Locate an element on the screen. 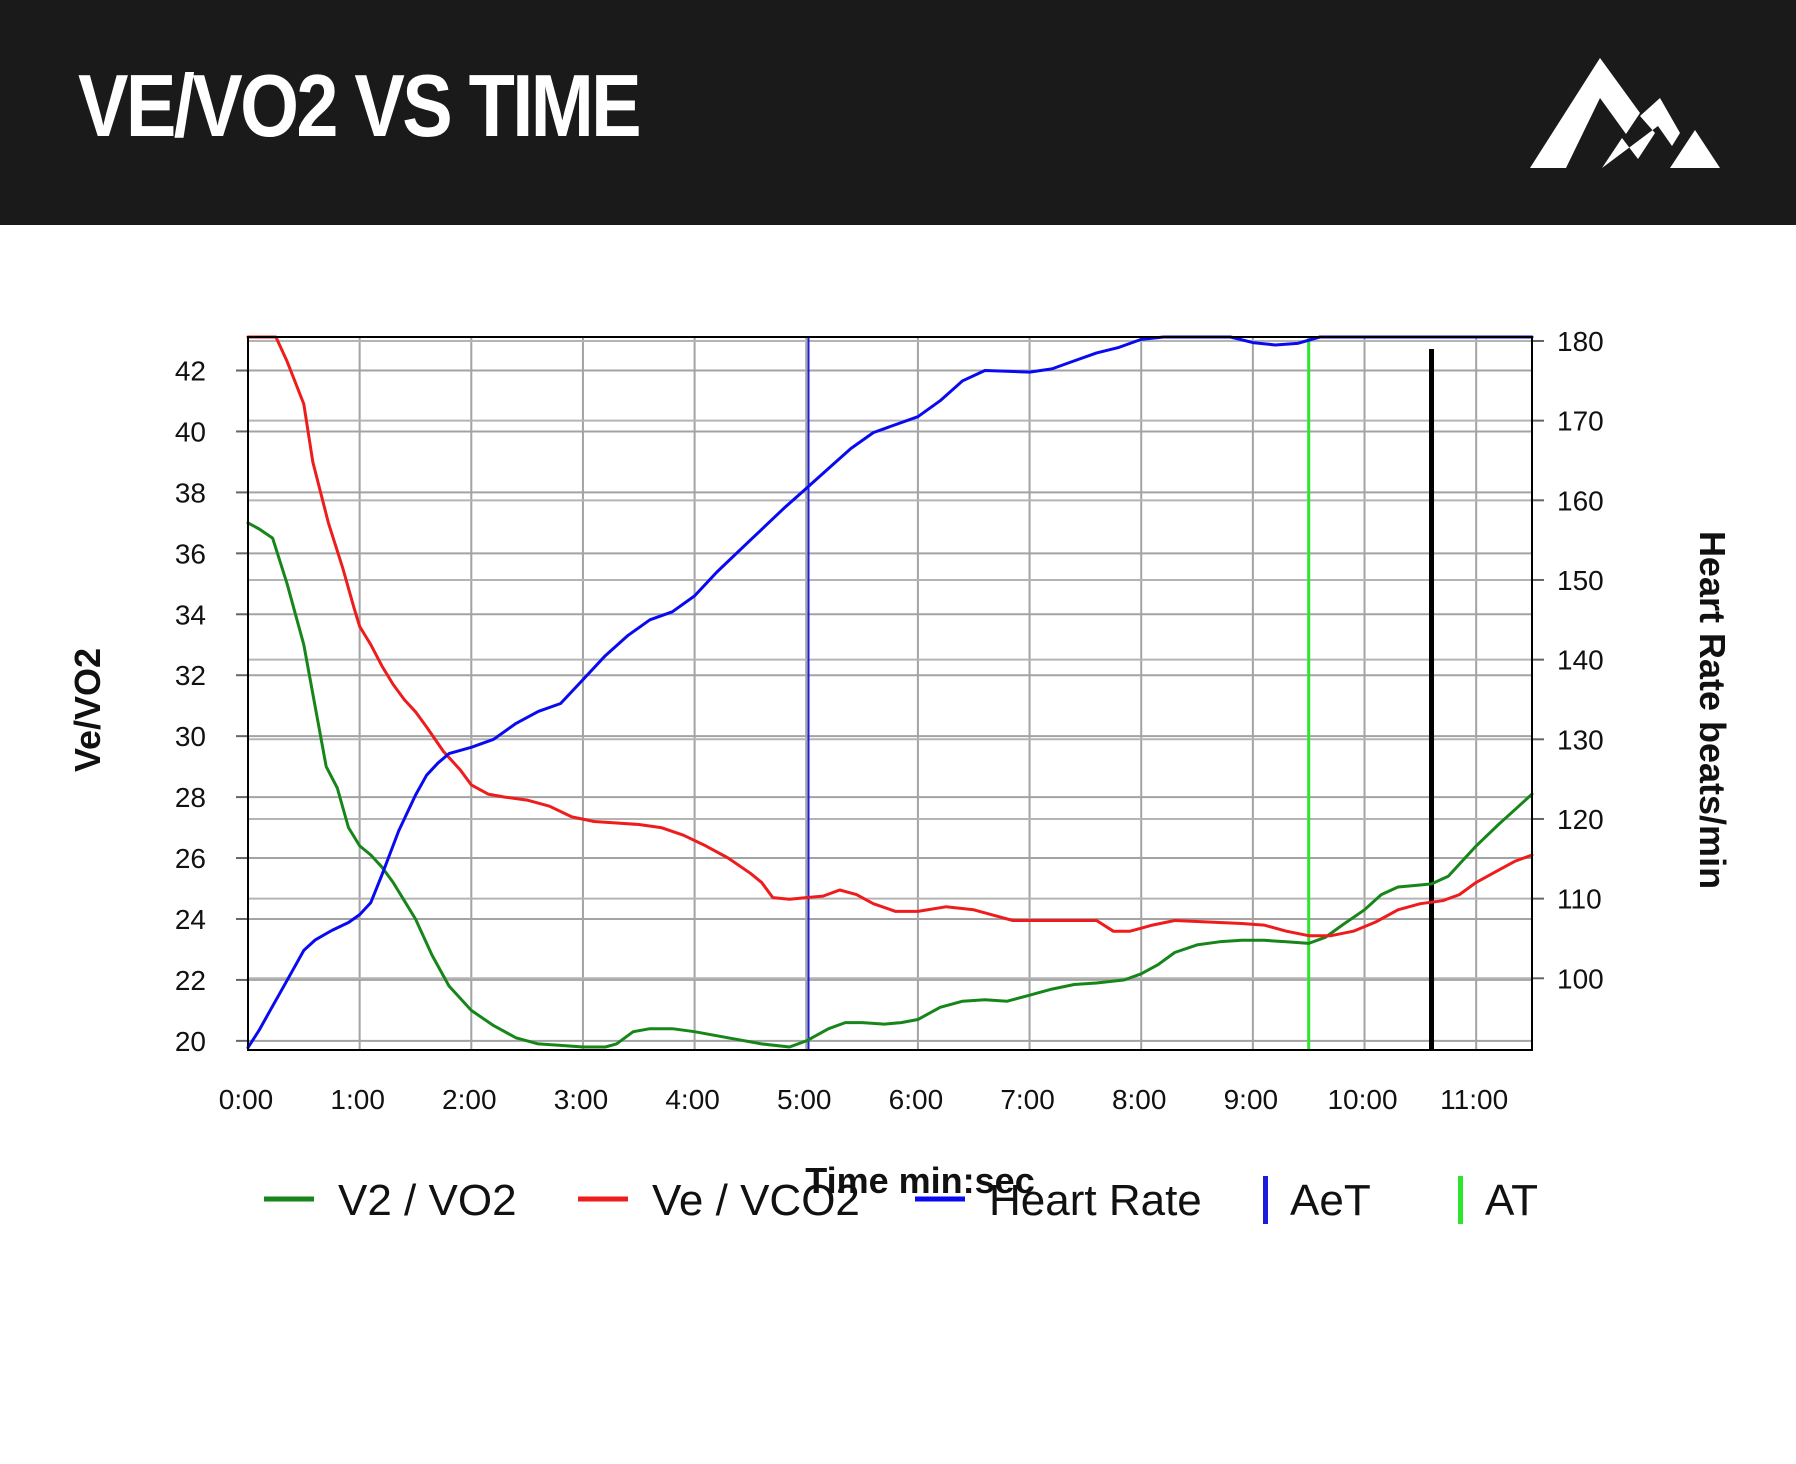 The height and width of the screenshot is (1464, 1796). y2-tick-label: 110 is located at coordinates (1579, 899).